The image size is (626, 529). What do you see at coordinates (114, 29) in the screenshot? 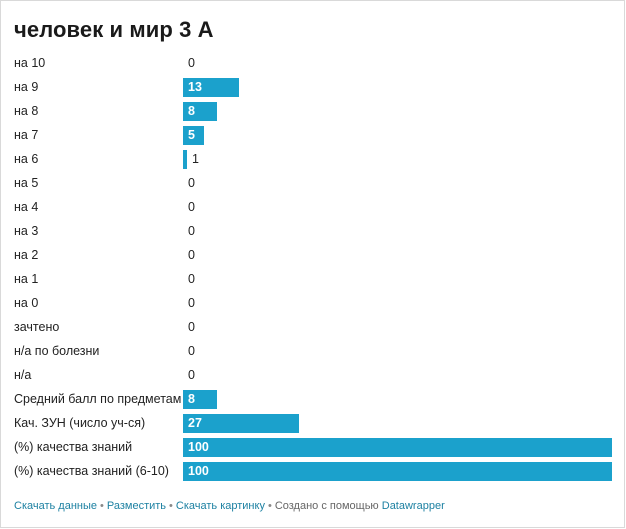
I see `chart-title: человек и мир 3 А` at bounding box center [114, 29].